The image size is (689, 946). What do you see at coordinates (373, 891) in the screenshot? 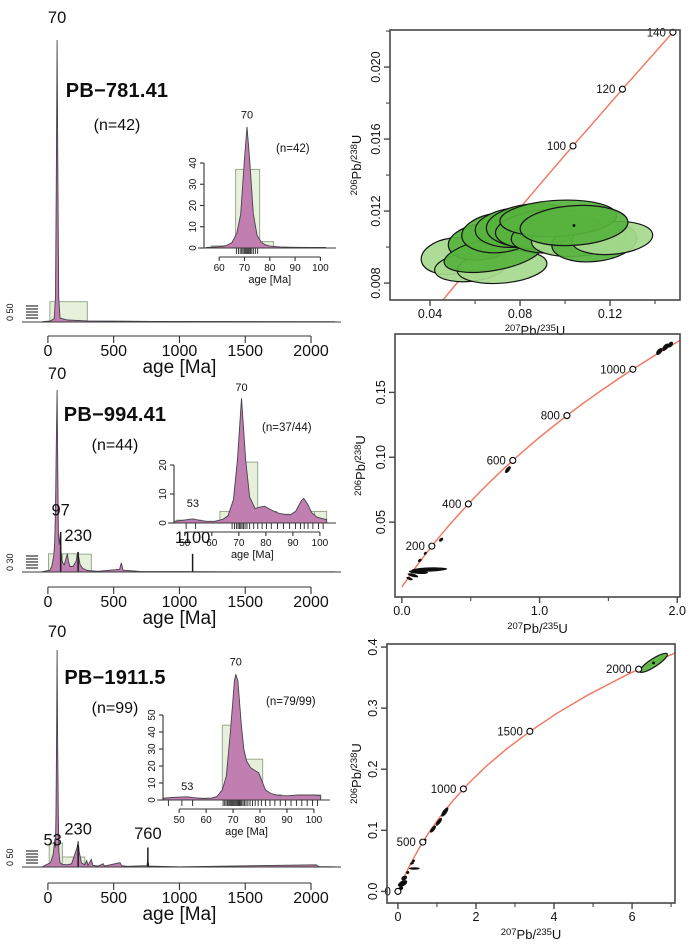
I see `y-tick-label: 0.0` at bounding box center [373, 891].